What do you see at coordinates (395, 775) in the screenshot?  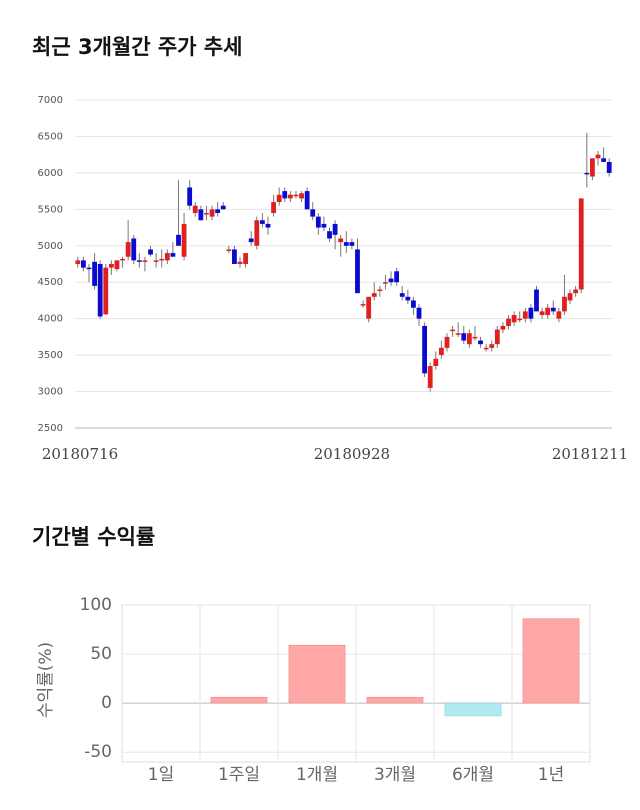 I see `x-tick-label: 3개월` at bounding box center [395, 775].